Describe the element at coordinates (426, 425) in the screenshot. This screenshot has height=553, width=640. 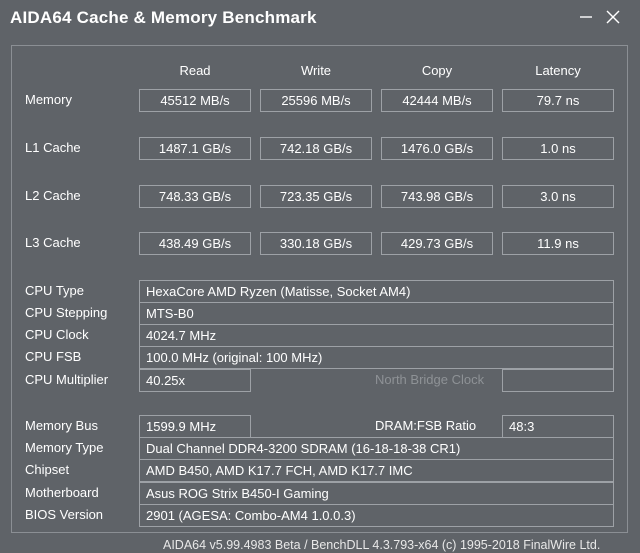
I see `dram-fsb-ratio-label: DRAM:FSB Ratio` at that location.